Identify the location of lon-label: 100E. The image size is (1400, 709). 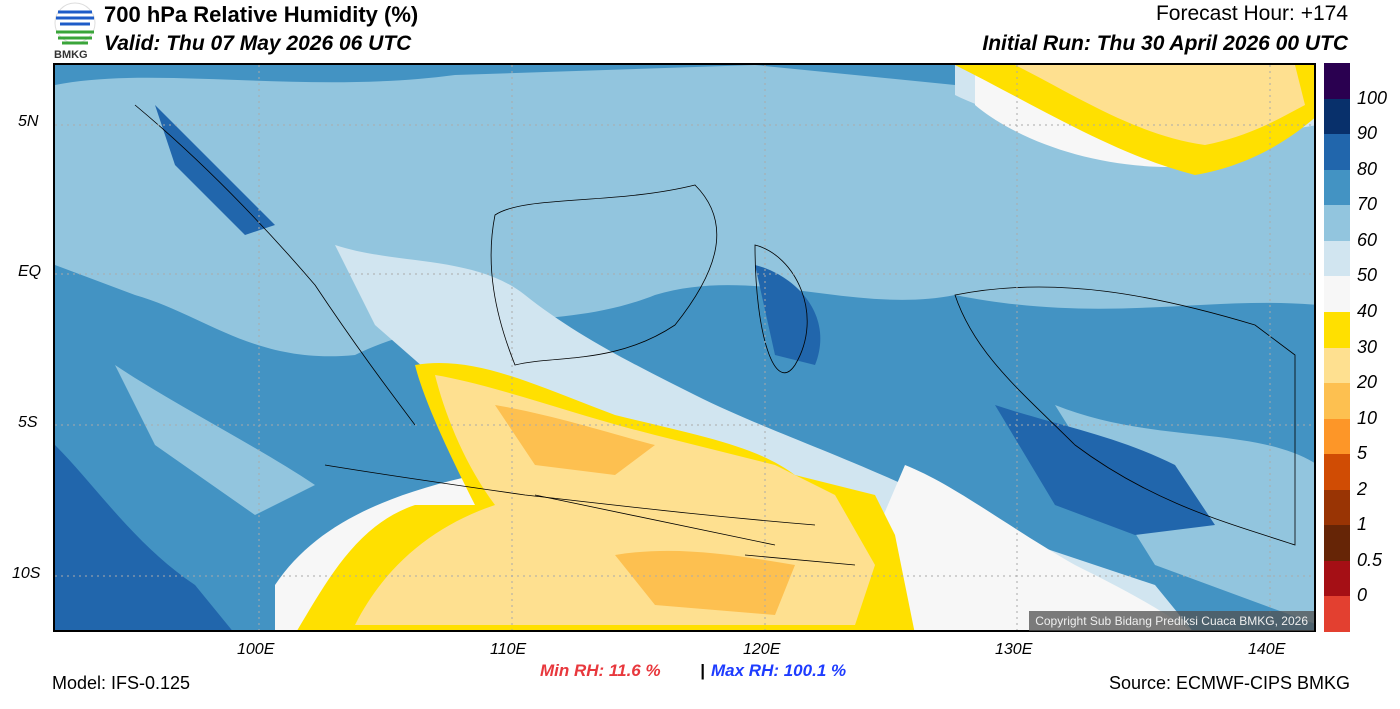
(256, 649).